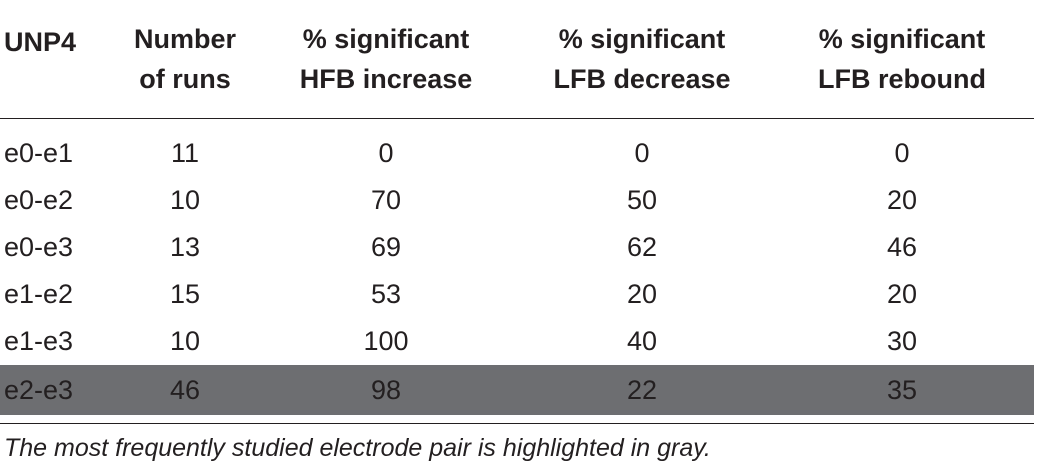 Image resolution: width=1039 pixels, height=472 pixels. Describe the element at coordinates (902, 59) in the screenshot. I see `header-lfb-rebound: % significant LFB rebound` at that location.